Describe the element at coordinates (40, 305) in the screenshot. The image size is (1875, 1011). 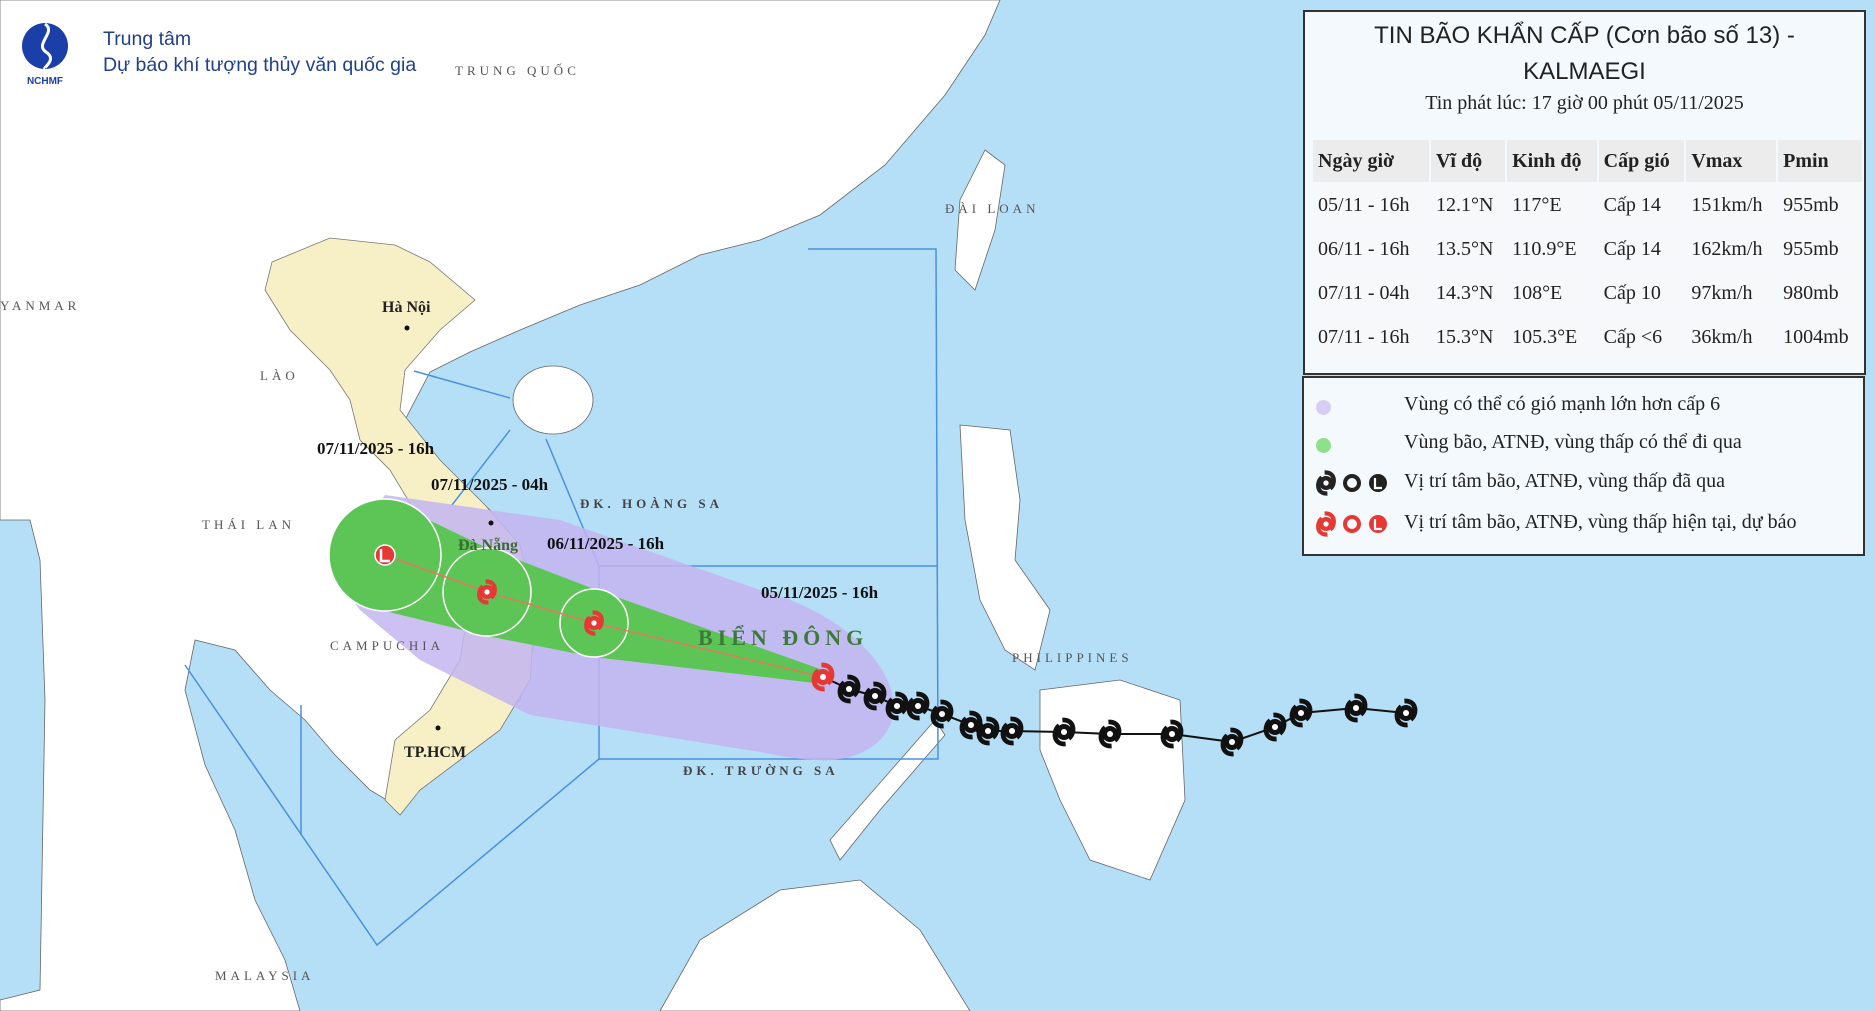
I see `label-myanmar: YANMAR` at that location.